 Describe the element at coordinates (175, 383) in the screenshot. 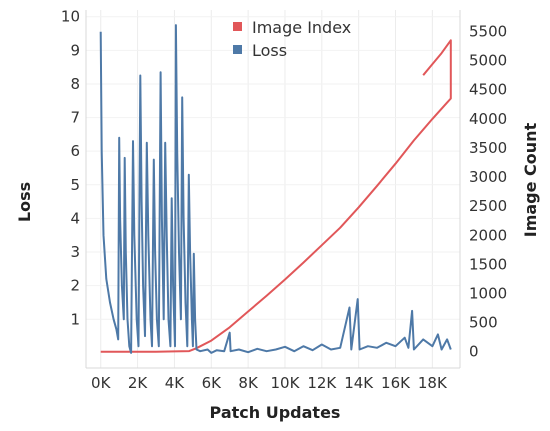

I see `x-tick-label: 4K` at that location.